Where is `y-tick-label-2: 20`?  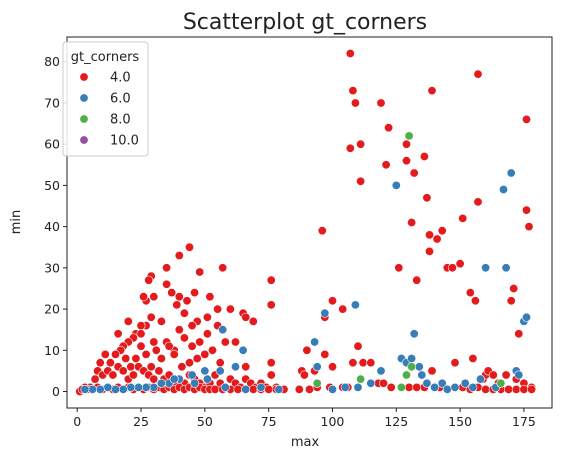 y-tick-label-2: 20 is located at coordinates (52, 309).